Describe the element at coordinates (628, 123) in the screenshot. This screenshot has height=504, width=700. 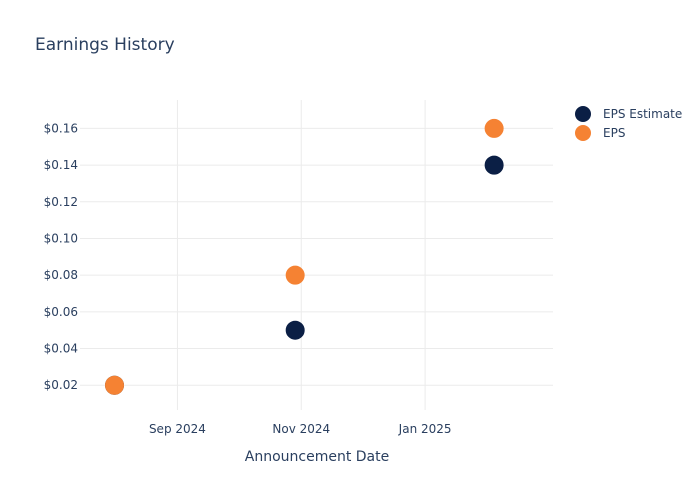
I see `legend: EPS Estimate EPS` at that location.